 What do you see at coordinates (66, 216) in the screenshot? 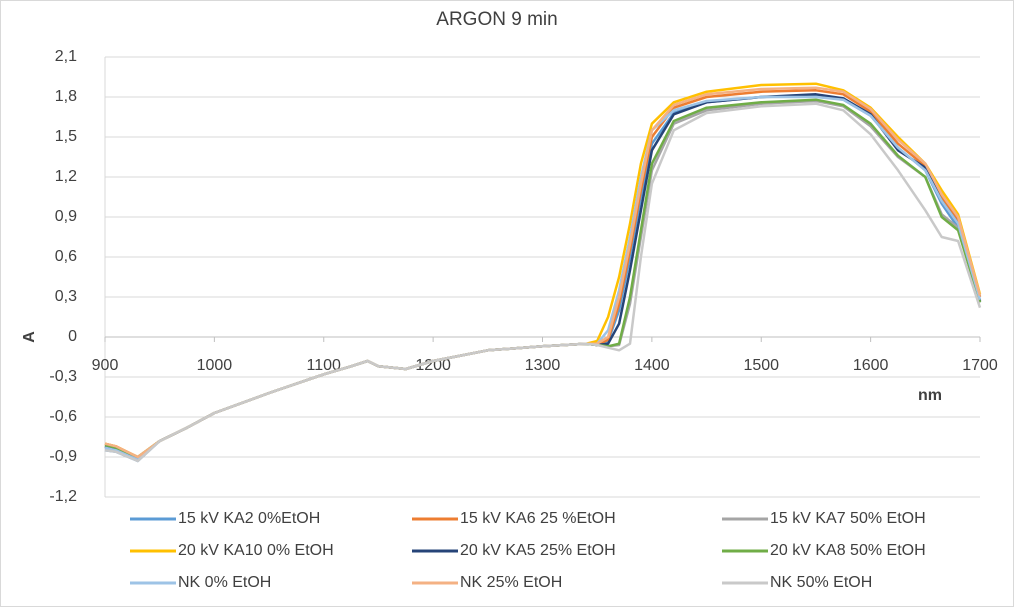
I see `y-tick-label: 0,9` at bounding box center [66, 216].